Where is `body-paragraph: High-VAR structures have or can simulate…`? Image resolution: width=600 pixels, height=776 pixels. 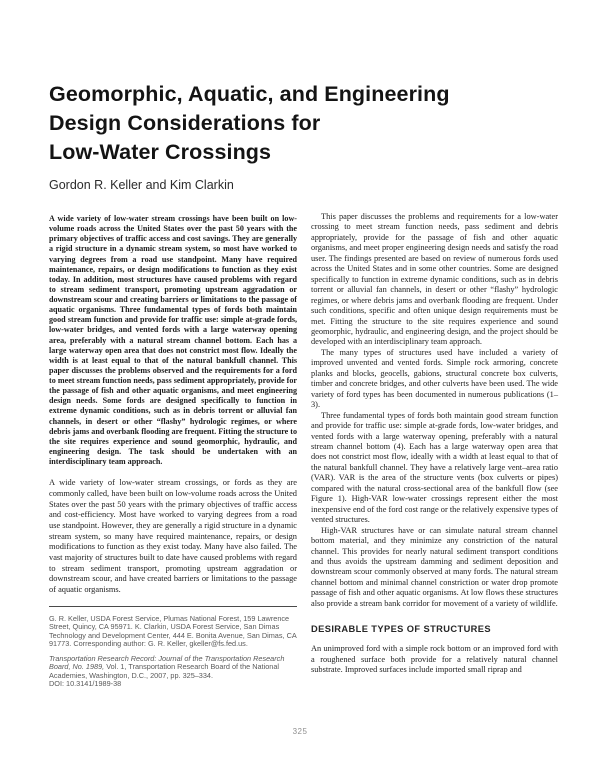
body-paragraph: High-VAR structures have or can simulate… is located at coordinates (434, 566).